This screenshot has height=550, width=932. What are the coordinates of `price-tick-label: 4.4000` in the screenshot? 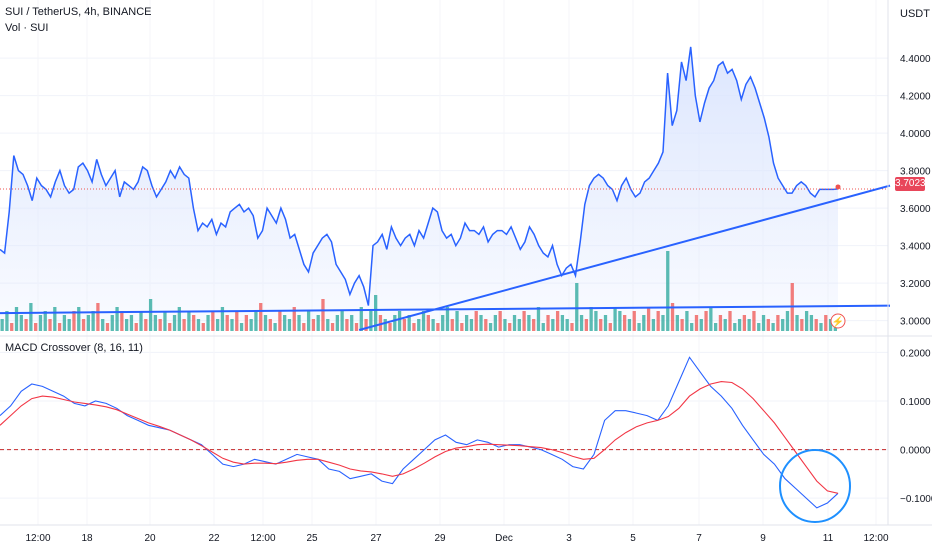 It's located at (915, 59).